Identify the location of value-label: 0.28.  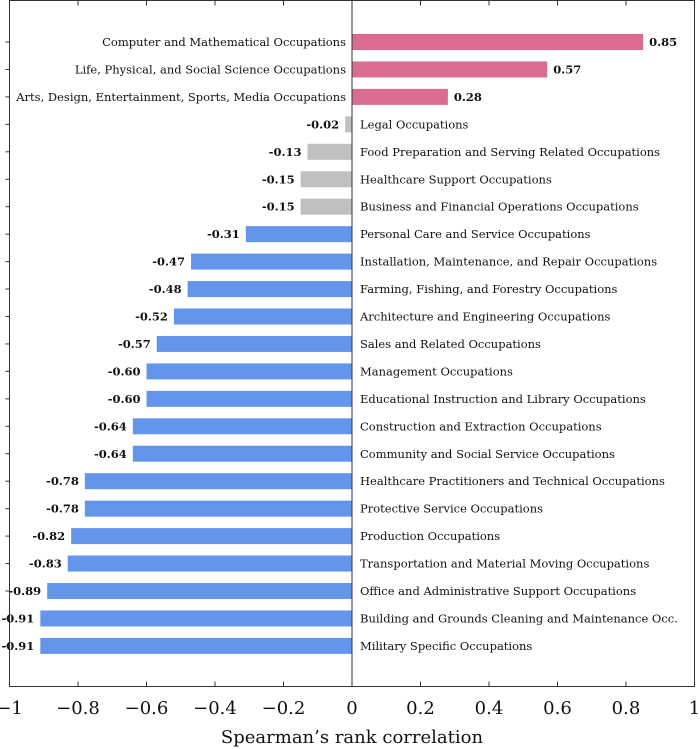
(468, 97).